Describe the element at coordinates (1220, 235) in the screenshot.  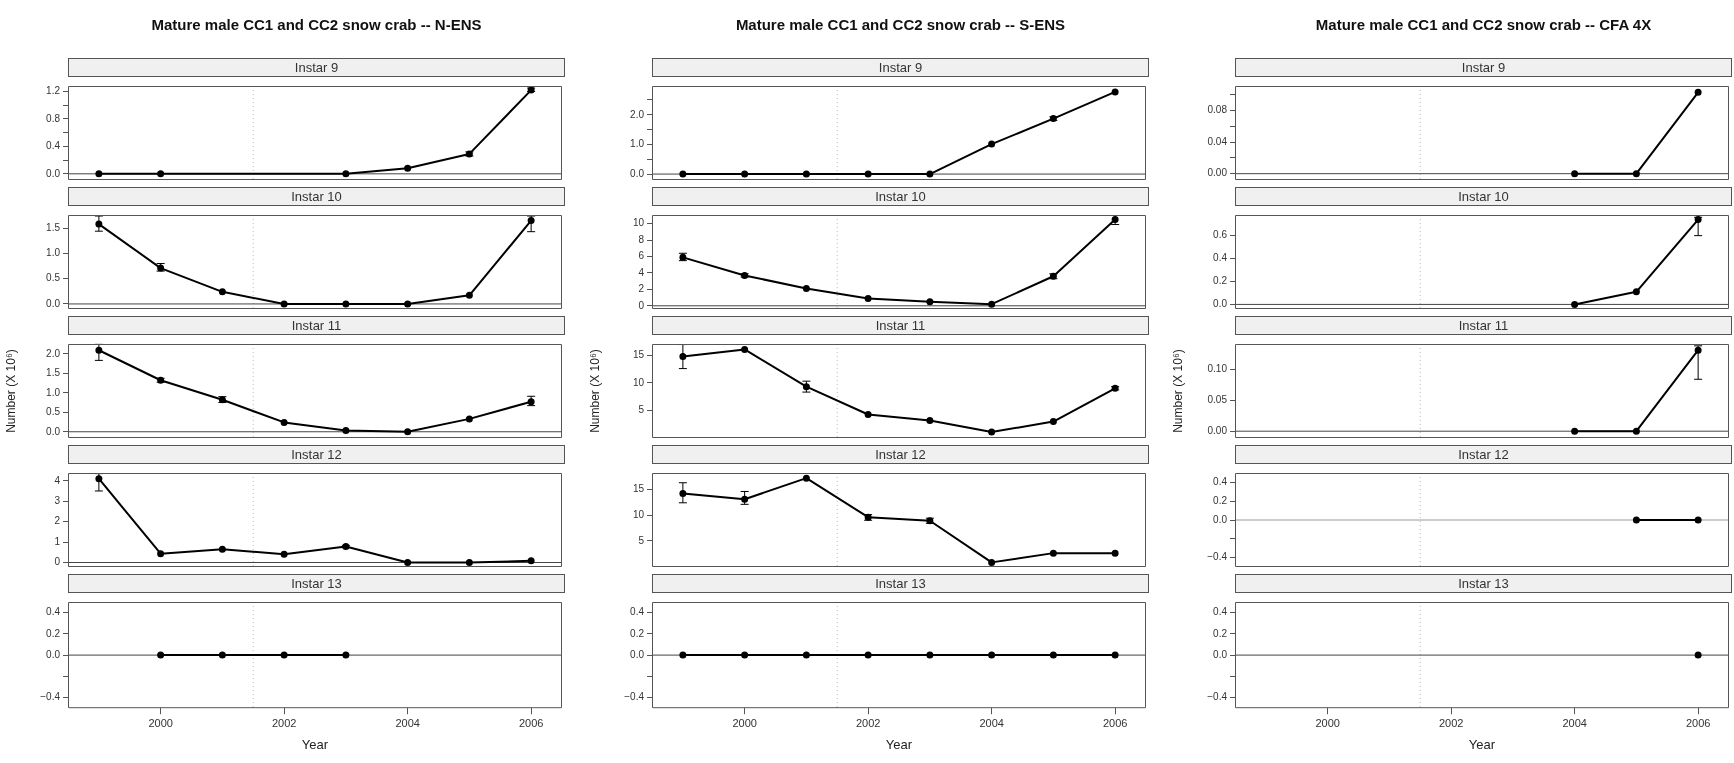
I see `y-tick-label: 0.6` at that location.